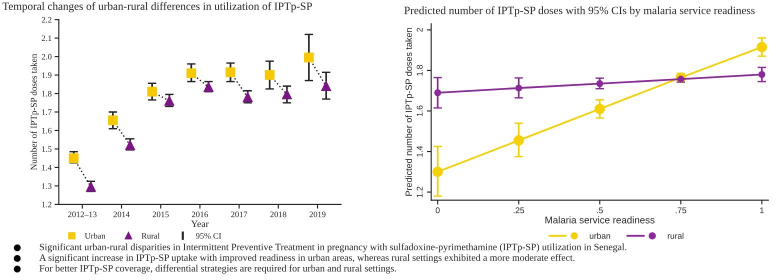 The width and height of the screenshot is (784, 280). Describe the element at coordinates (681, 210) in the screenshot. I see `x-tick-label: .75` at that location.